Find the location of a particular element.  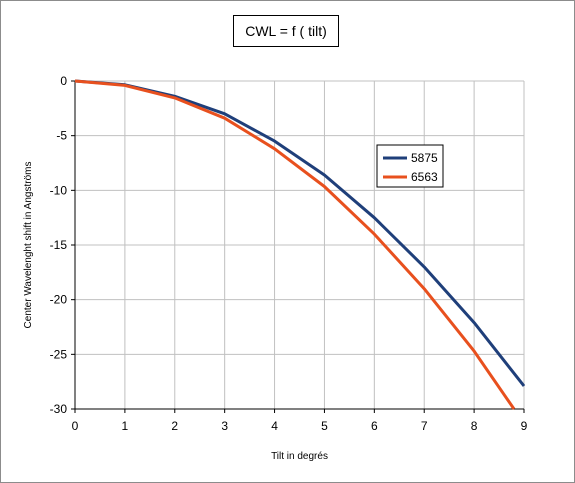

x-tick-label: 4 is located at coordinates (274, 426).